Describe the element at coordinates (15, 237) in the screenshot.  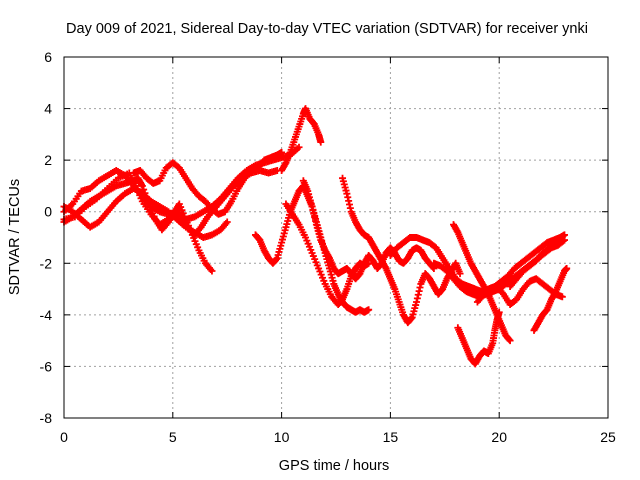
I see `y-axis-label: SDTVAR / TECUs` at that location.